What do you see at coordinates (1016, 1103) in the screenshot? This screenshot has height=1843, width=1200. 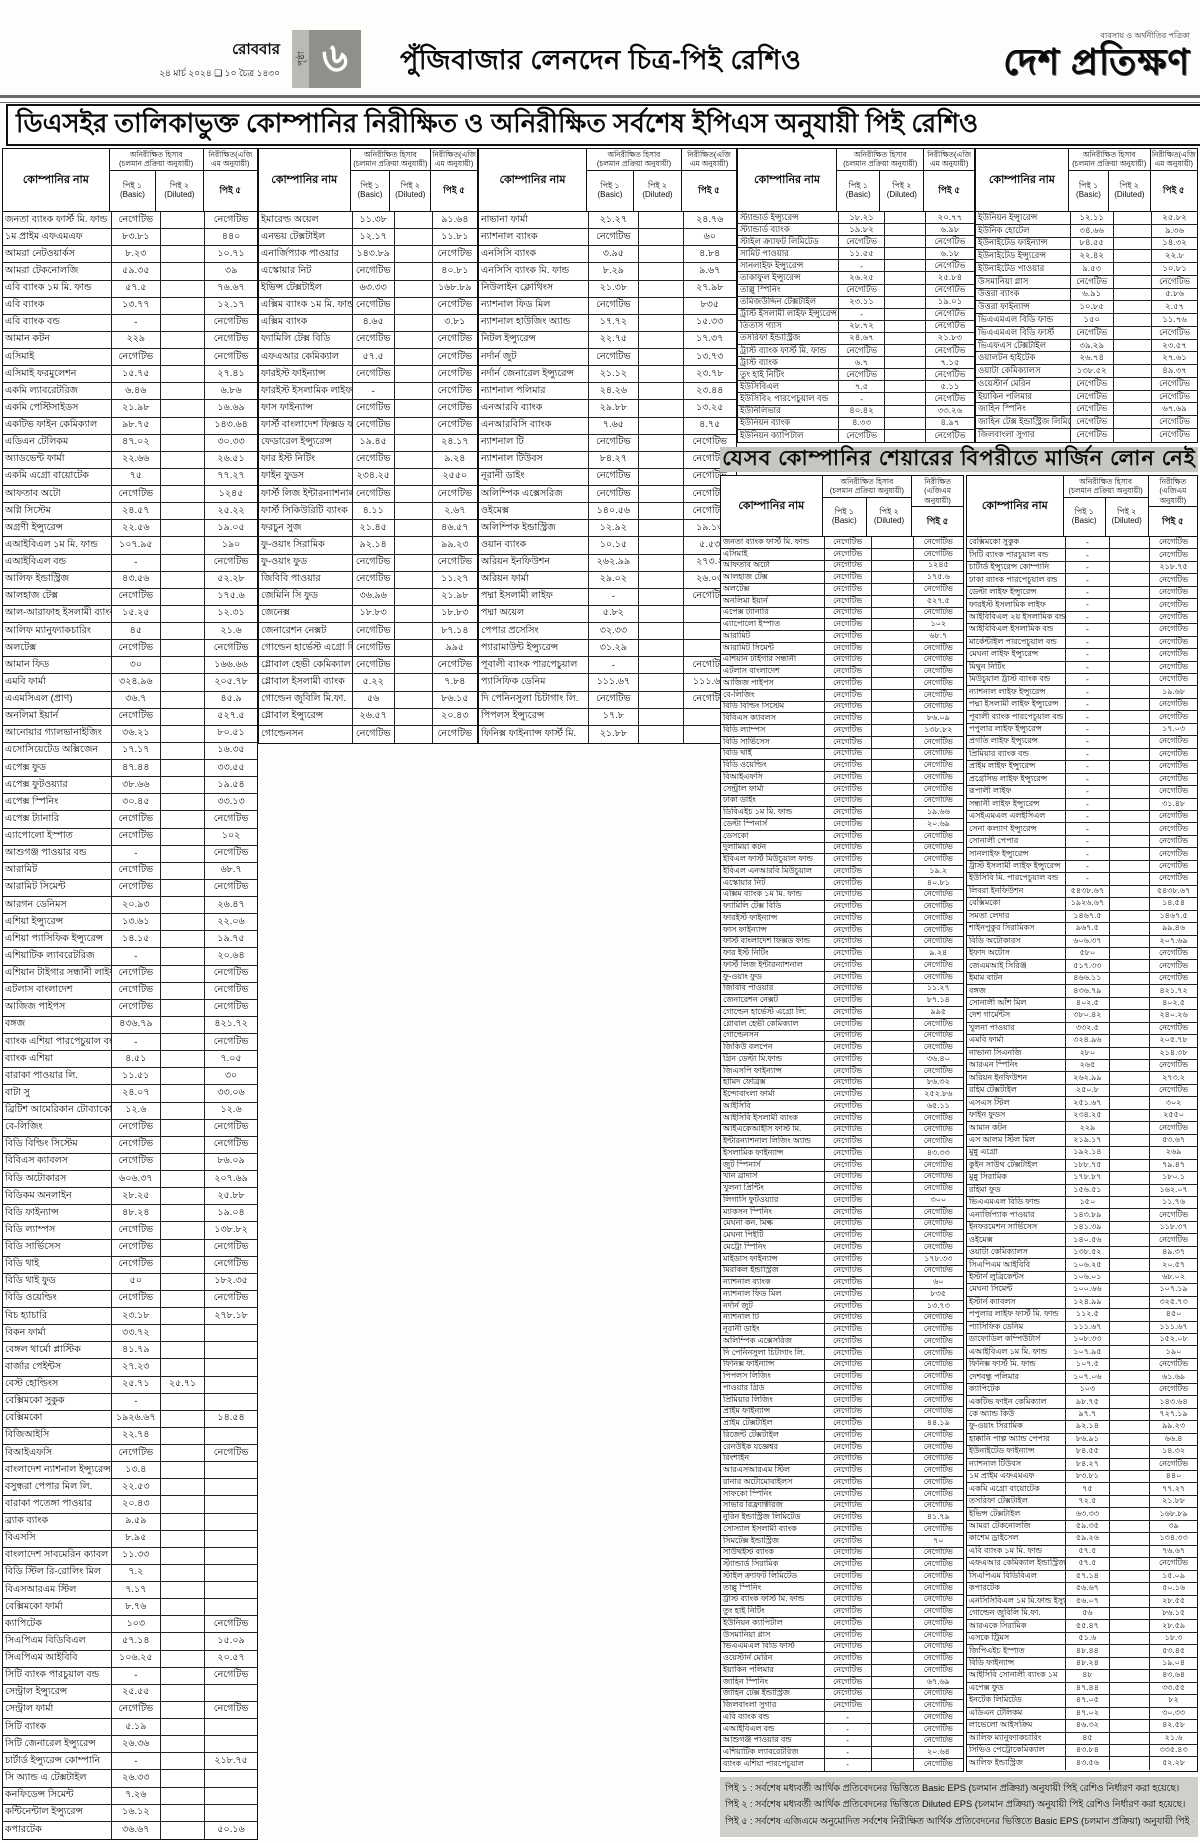 I see `company-name-cell: এসএস স্টিল` at bounding box center [1016, 1103].